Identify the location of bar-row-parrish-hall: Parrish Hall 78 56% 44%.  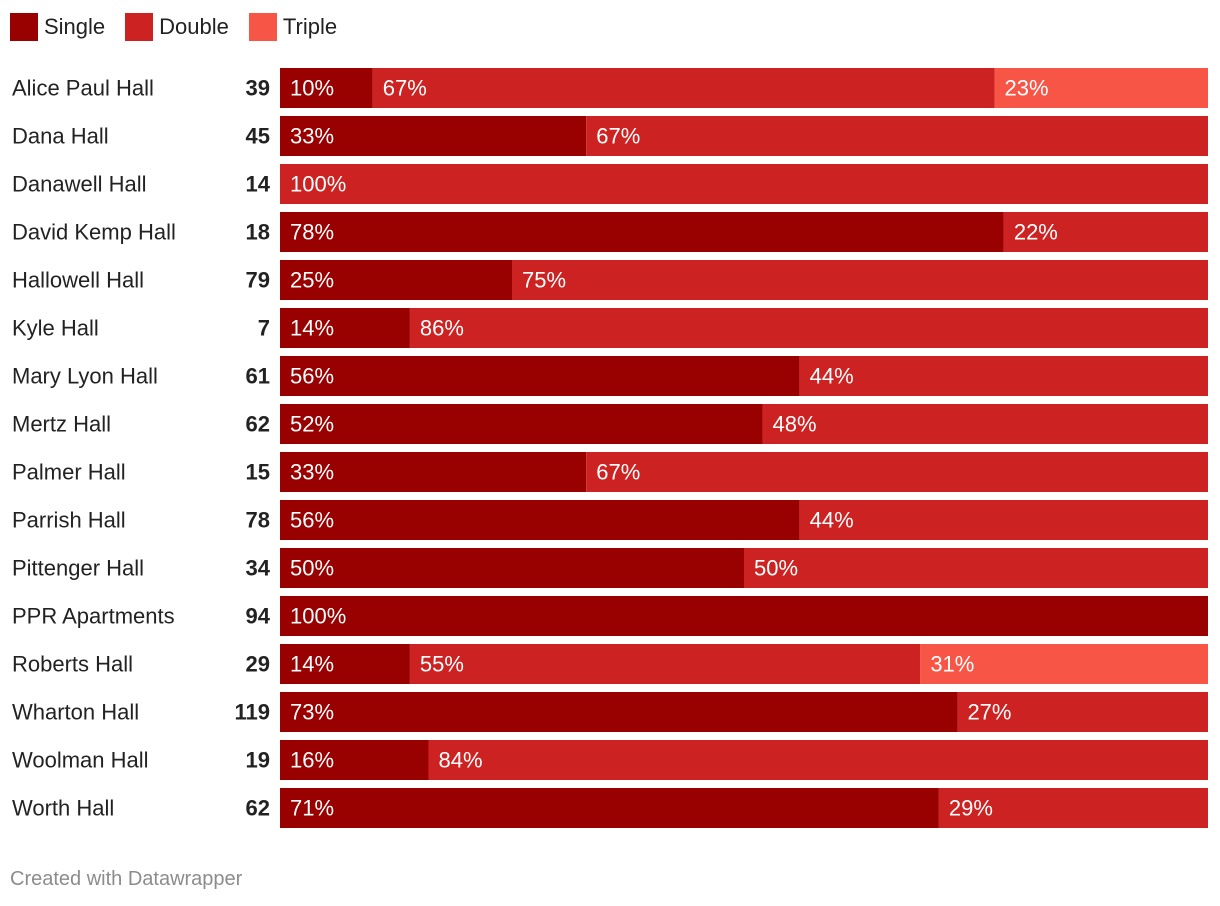
(610, 520).